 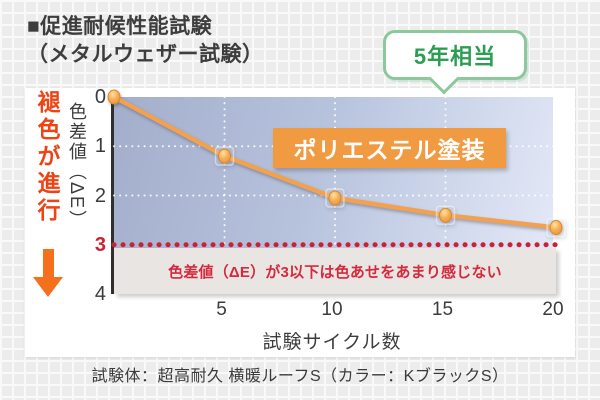 I want to click on series-label-box: ポリエステル塗装, so click(x=389, y=148).